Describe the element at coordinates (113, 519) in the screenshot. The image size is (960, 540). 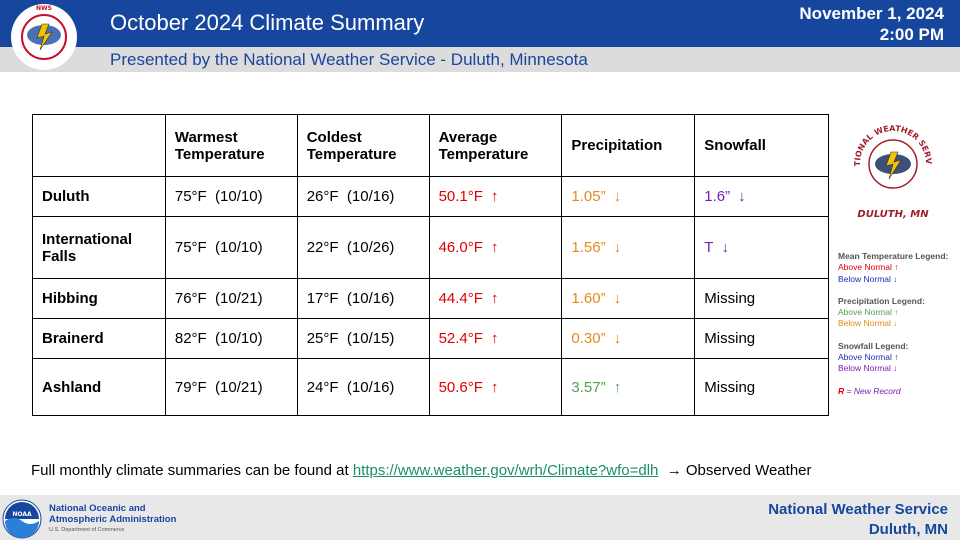
I see `noaa-line2: Atmospheric Administration` at that location.